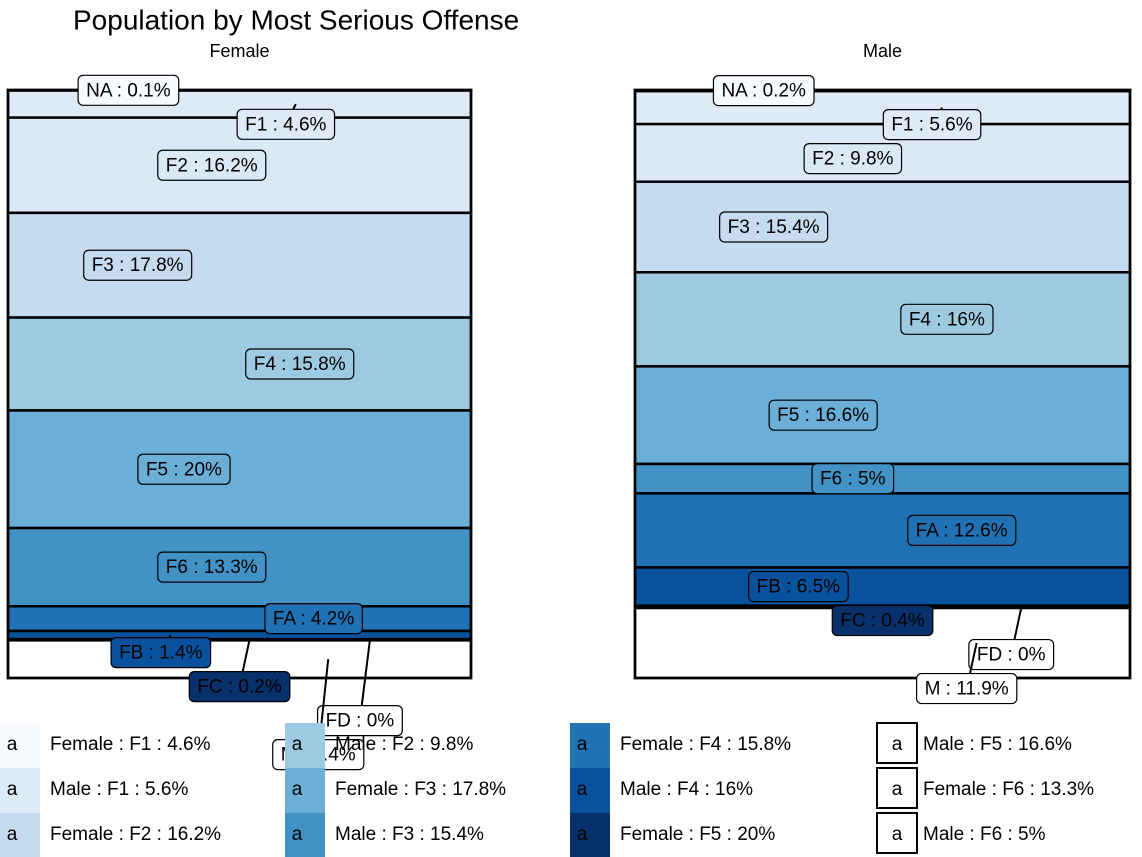 Image resolution: width=1142 pixels, height=857 pixels. I want to click on data-label: FA : 12.6%, so click(962, 530).